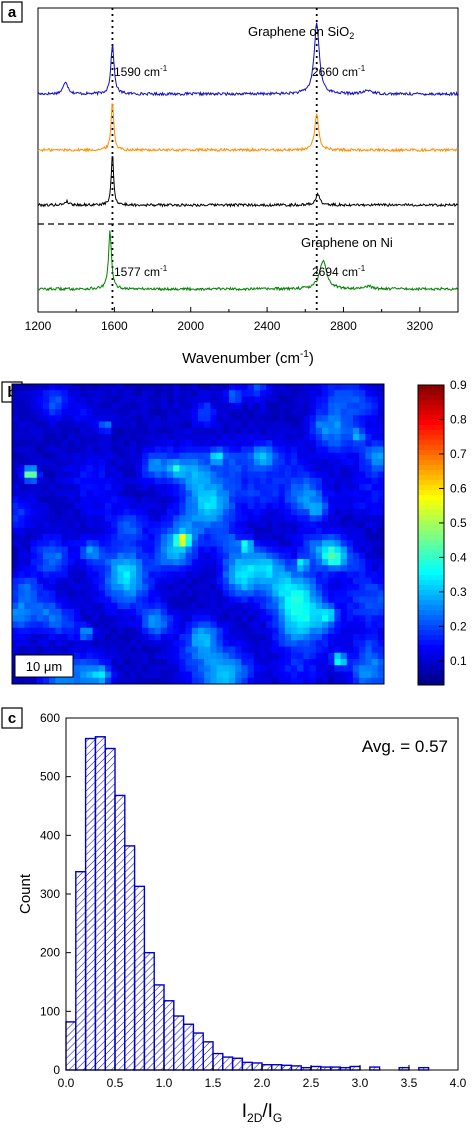  Describe the element at coordinates (431, 398) in the screenshot. I see `colorbar-step` at that location.